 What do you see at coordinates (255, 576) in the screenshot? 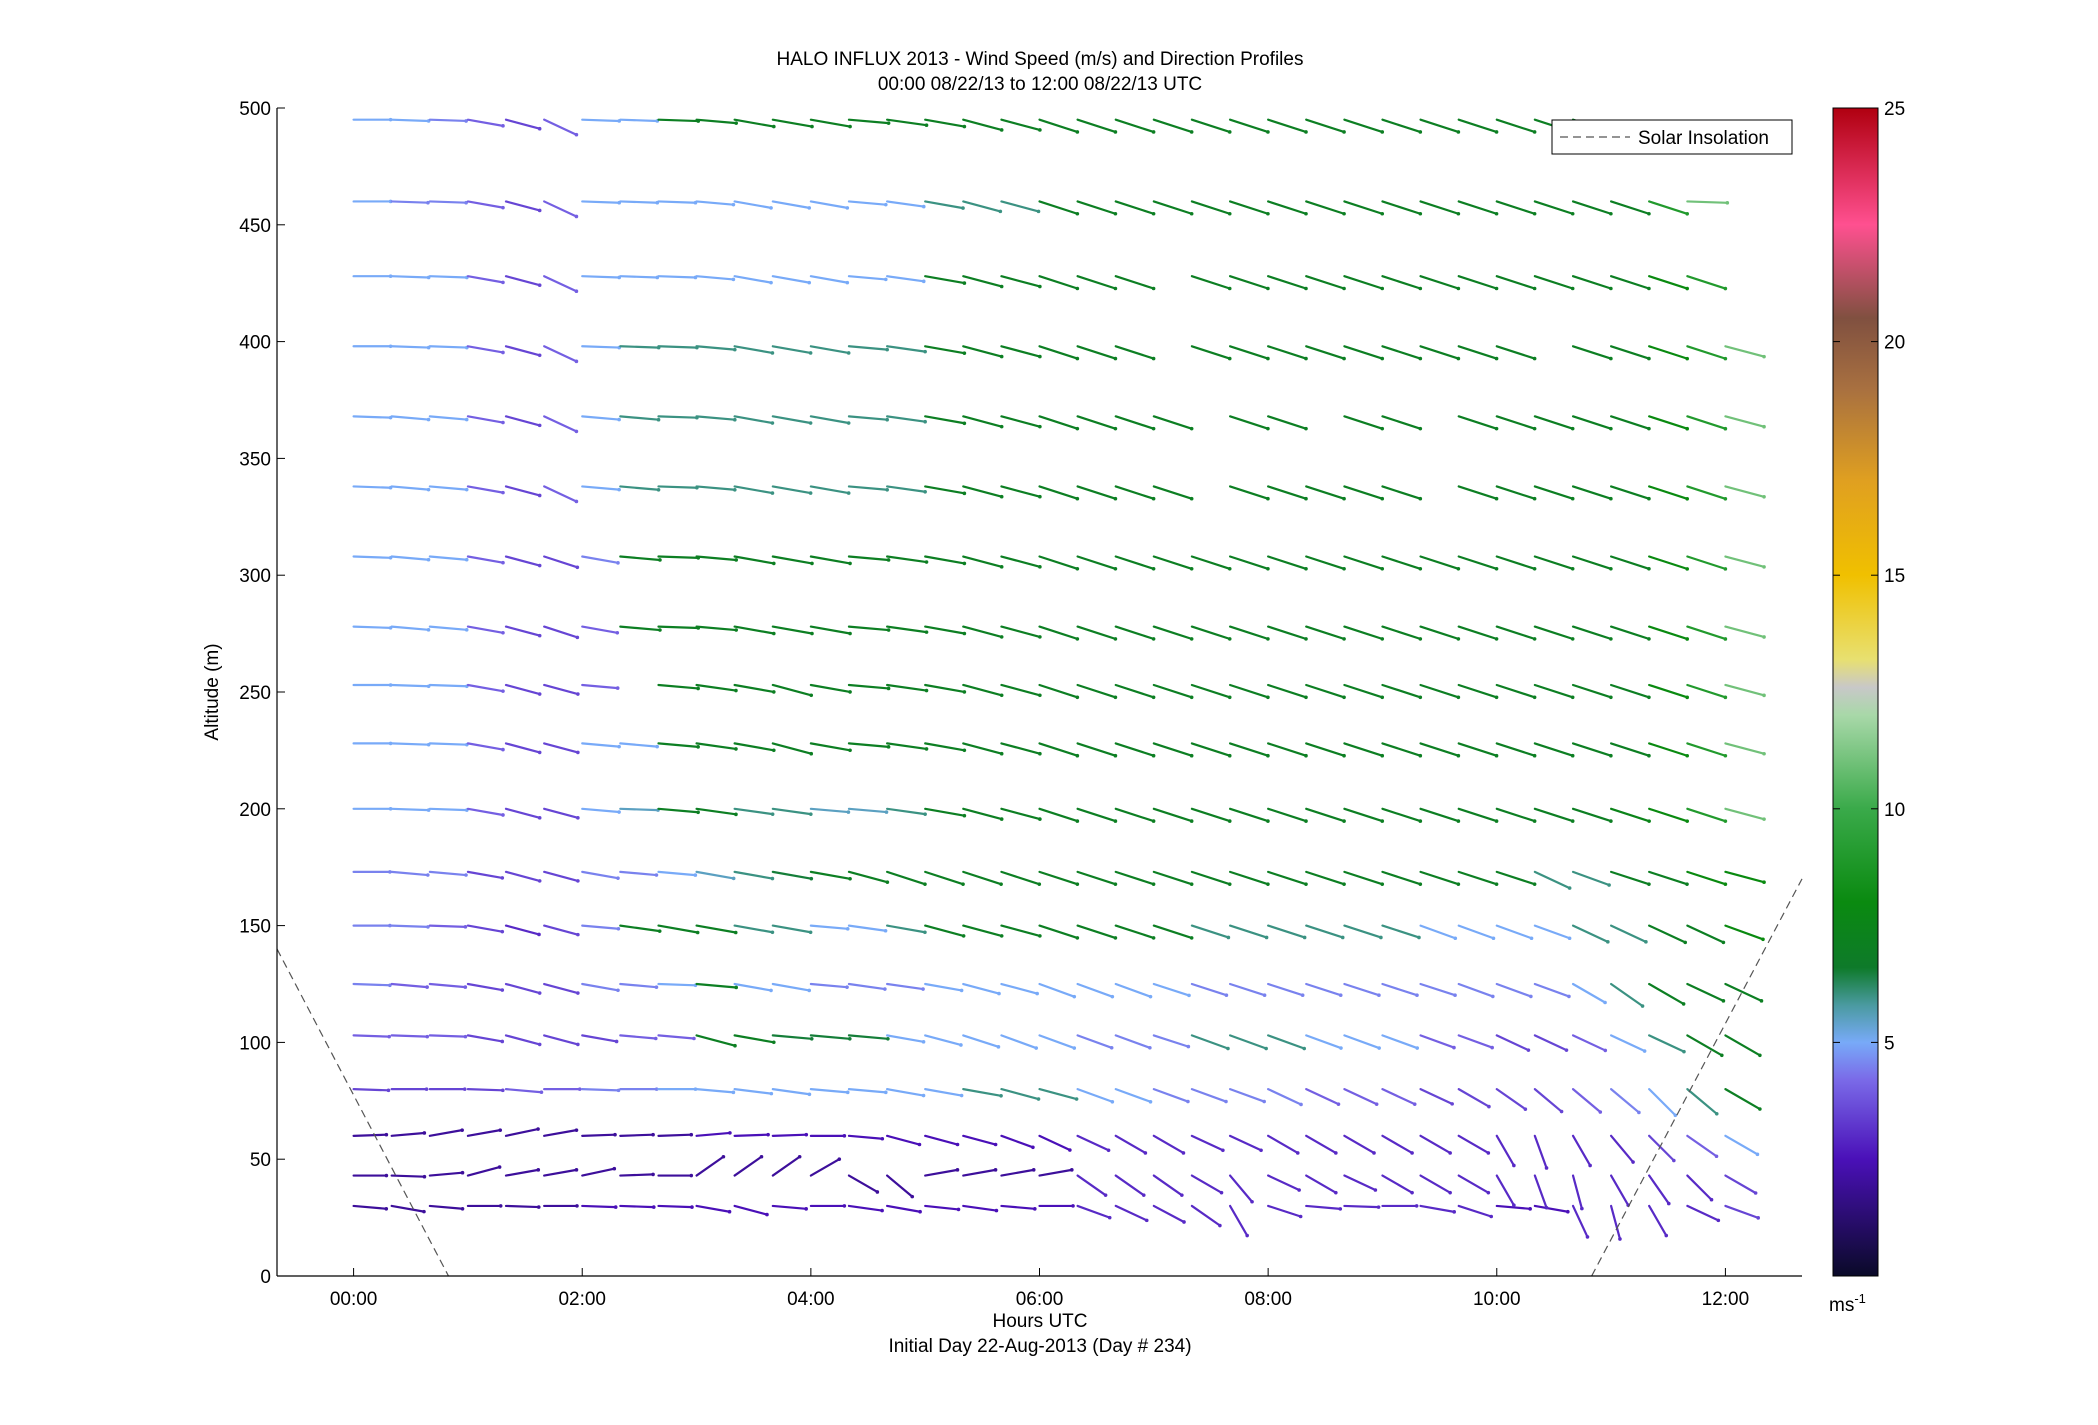
I see `y-tick-label: 300` at bounding box center [255, 576].